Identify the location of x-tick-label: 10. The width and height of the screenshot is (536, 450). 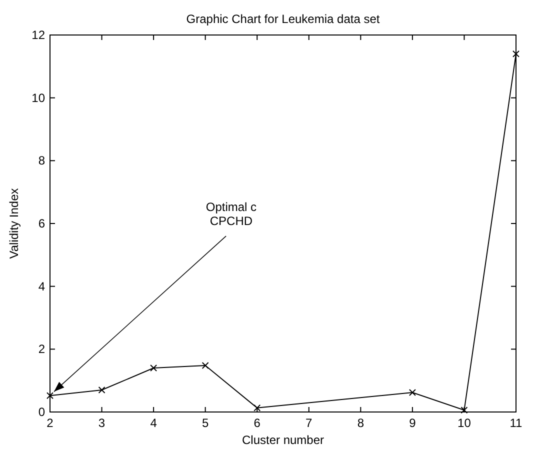
(465, 423).